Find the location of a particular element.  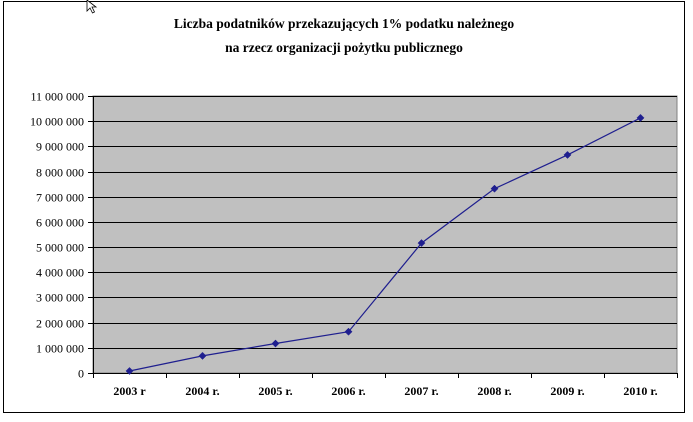

x-tick-label: 2006 r. is located at coordinates (348, 391).